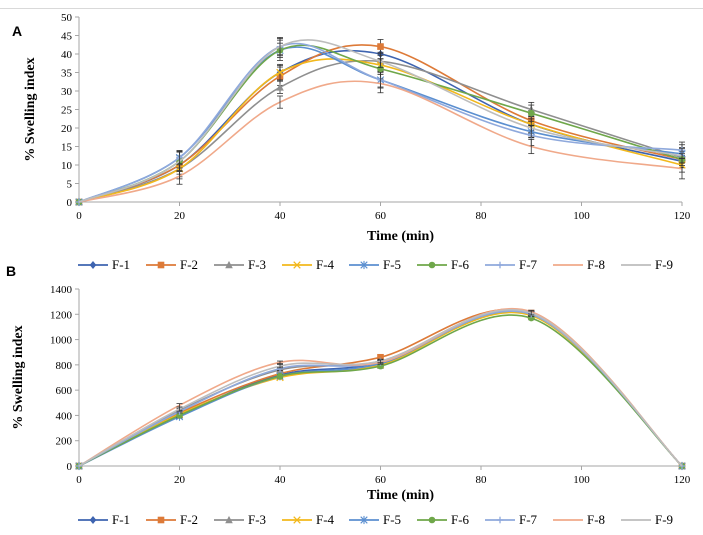 The height and width of the screenshot is (535, 703). What do you see at coordinates (511, 519) in the screenshot?
I see `legend-item-f-7: F-7` at bounding box center [511, 519].